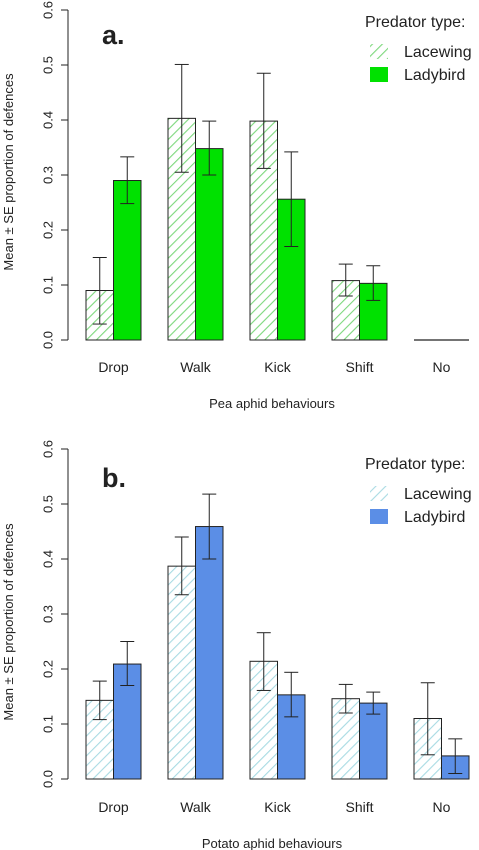 This screenshot has height=850, width=479. Describe the element at coordinates (113, 367) in the screenshot. I see `category-label-a-drop: Drop` at that location.